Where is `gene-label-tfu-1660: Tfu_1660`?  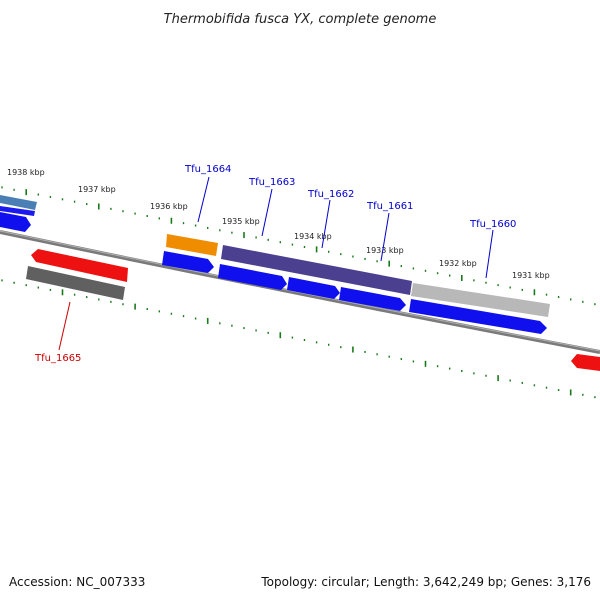
gene-label-tfu-1660: Tfu_1660 is located at coordinates (492, 224).